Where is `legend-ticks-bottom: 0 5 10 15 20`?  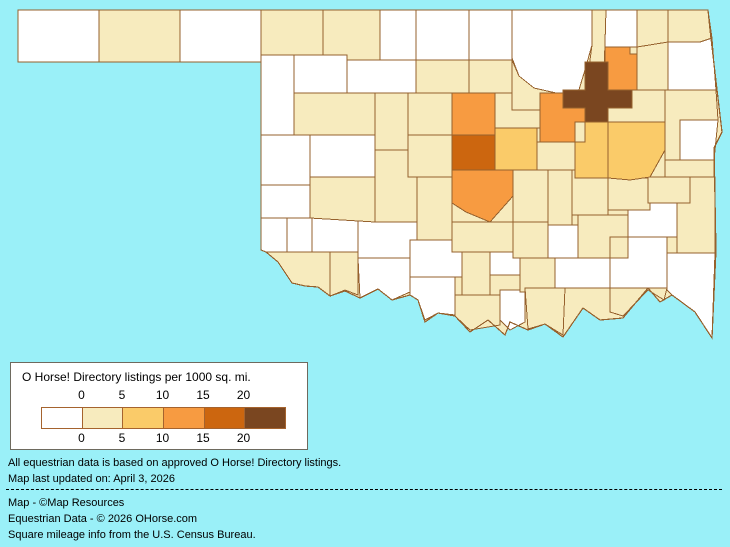
legend-ticks-bottom: 0 5 10 15 20 is located at coordinates (159, 438).